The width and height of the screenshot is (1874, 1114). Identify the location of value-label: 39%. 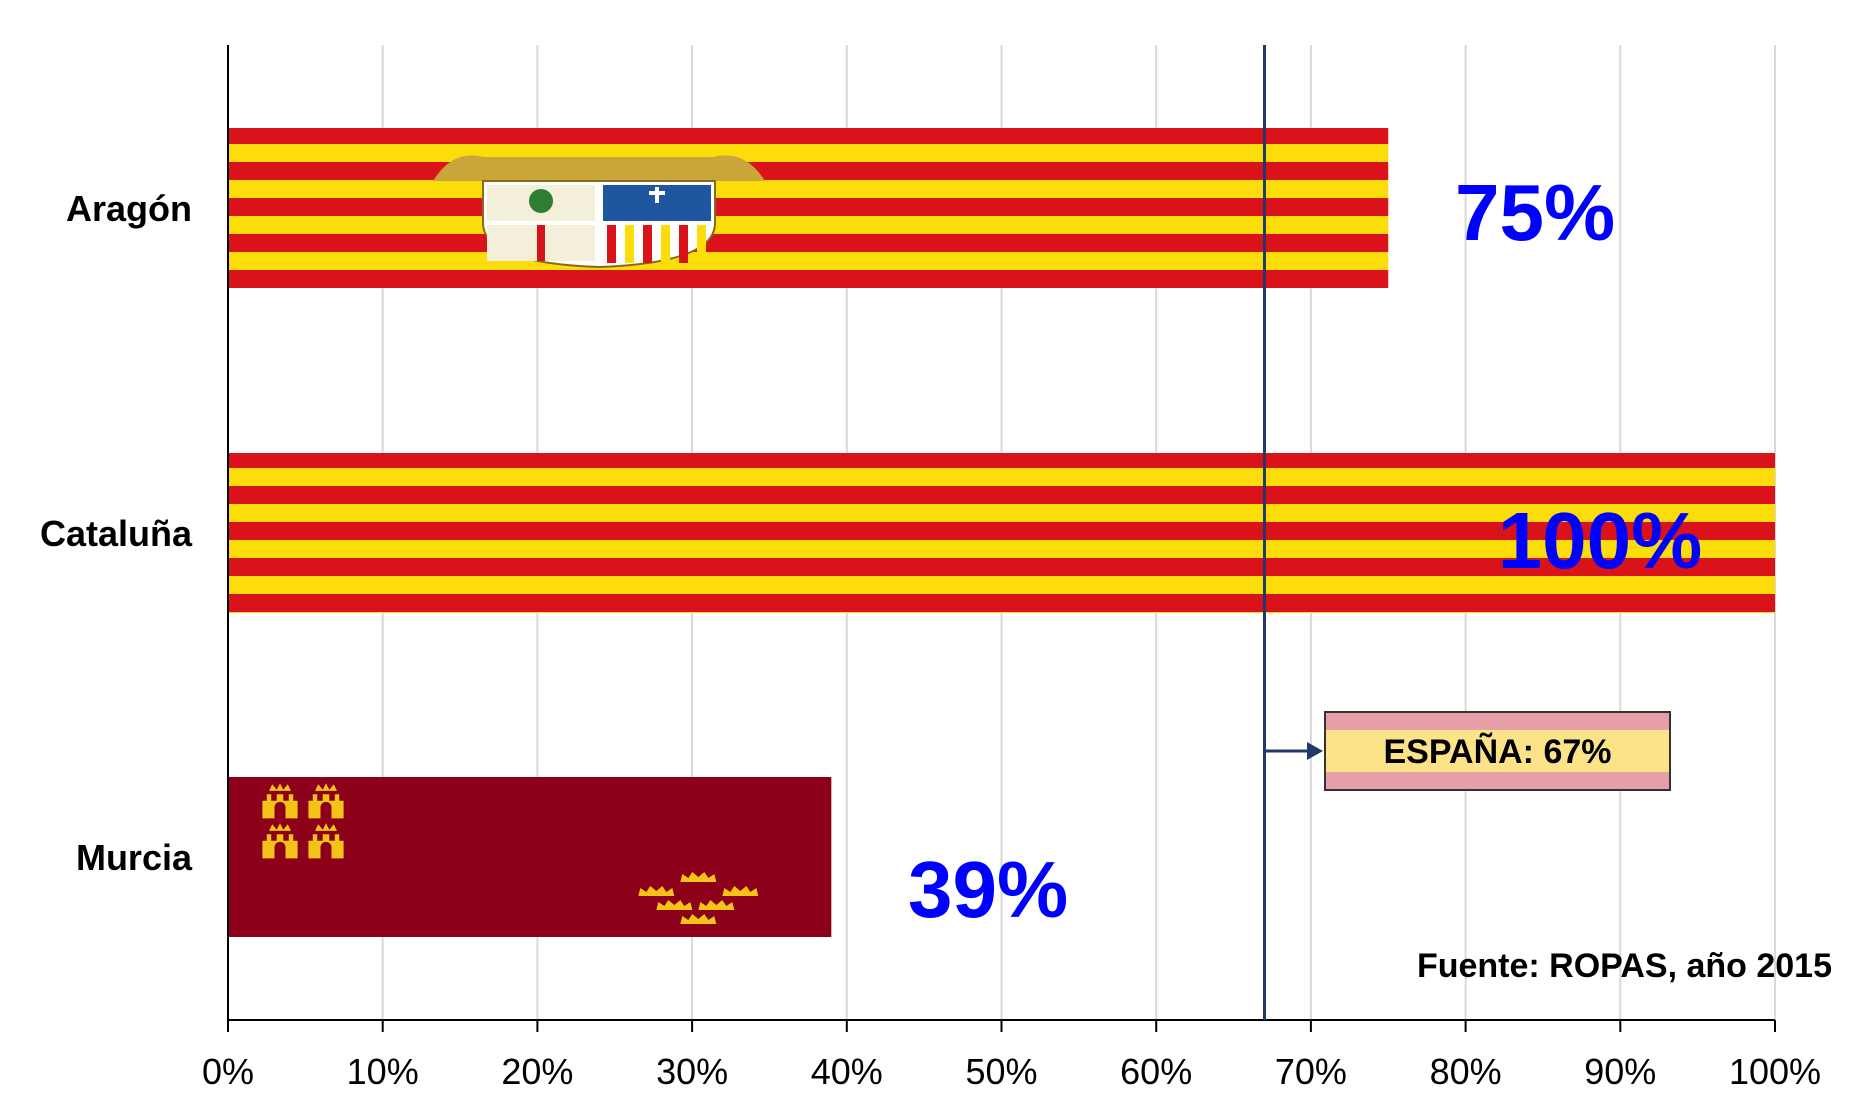
(988, 889).